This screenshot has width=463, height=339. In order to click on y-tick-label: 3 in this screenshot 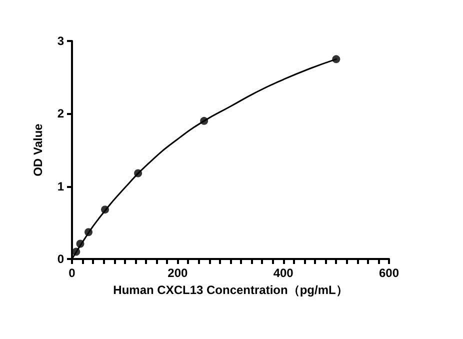, I will do `click(60, 41)`.